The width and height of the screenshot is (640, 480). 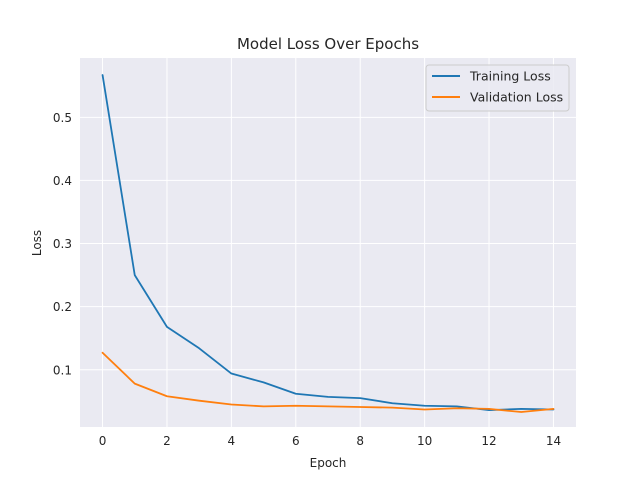 What do you see at coordinates (232, 441) in the screenshot?
I see `x-tick-label: 4` at bounding box center [232, 441].